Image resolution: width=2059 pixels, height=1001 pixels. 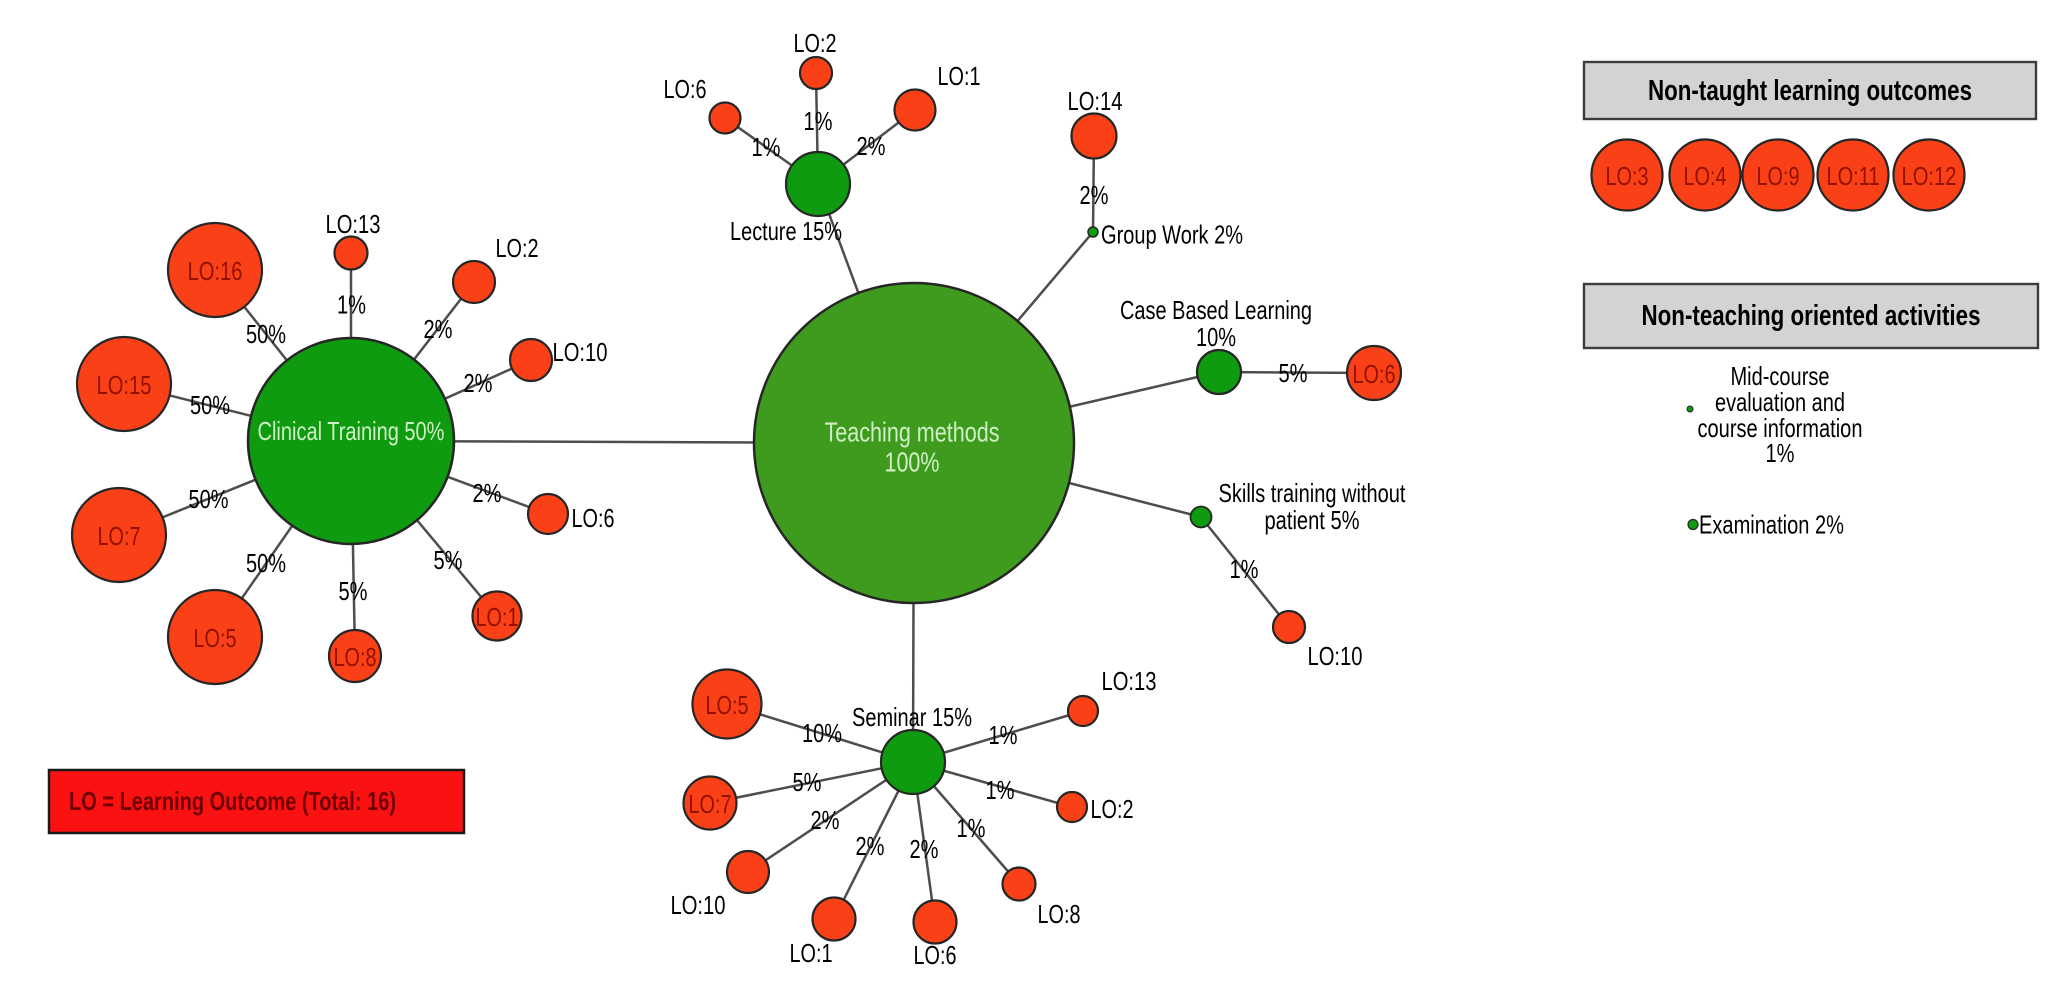 I want to click on svg-text: Group Work 2%, so click(x=1172, y=235).